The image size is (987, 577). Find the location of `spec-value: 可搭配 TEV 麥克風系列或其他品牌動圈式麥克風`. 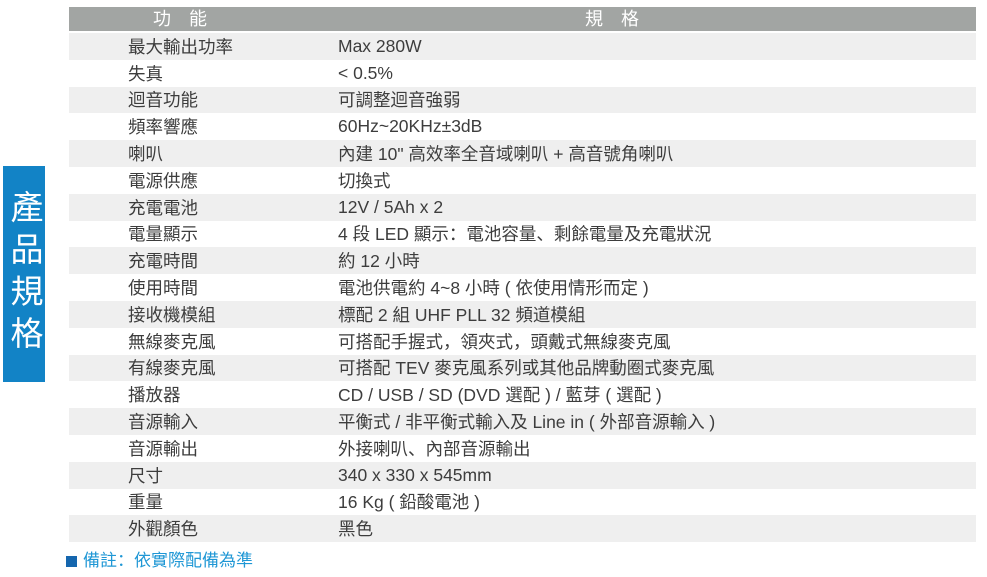

spec-value: 可搭配 TEV 麥克風系列或其他品牌動圈式麥克風 is located at coordinates (526, 368).